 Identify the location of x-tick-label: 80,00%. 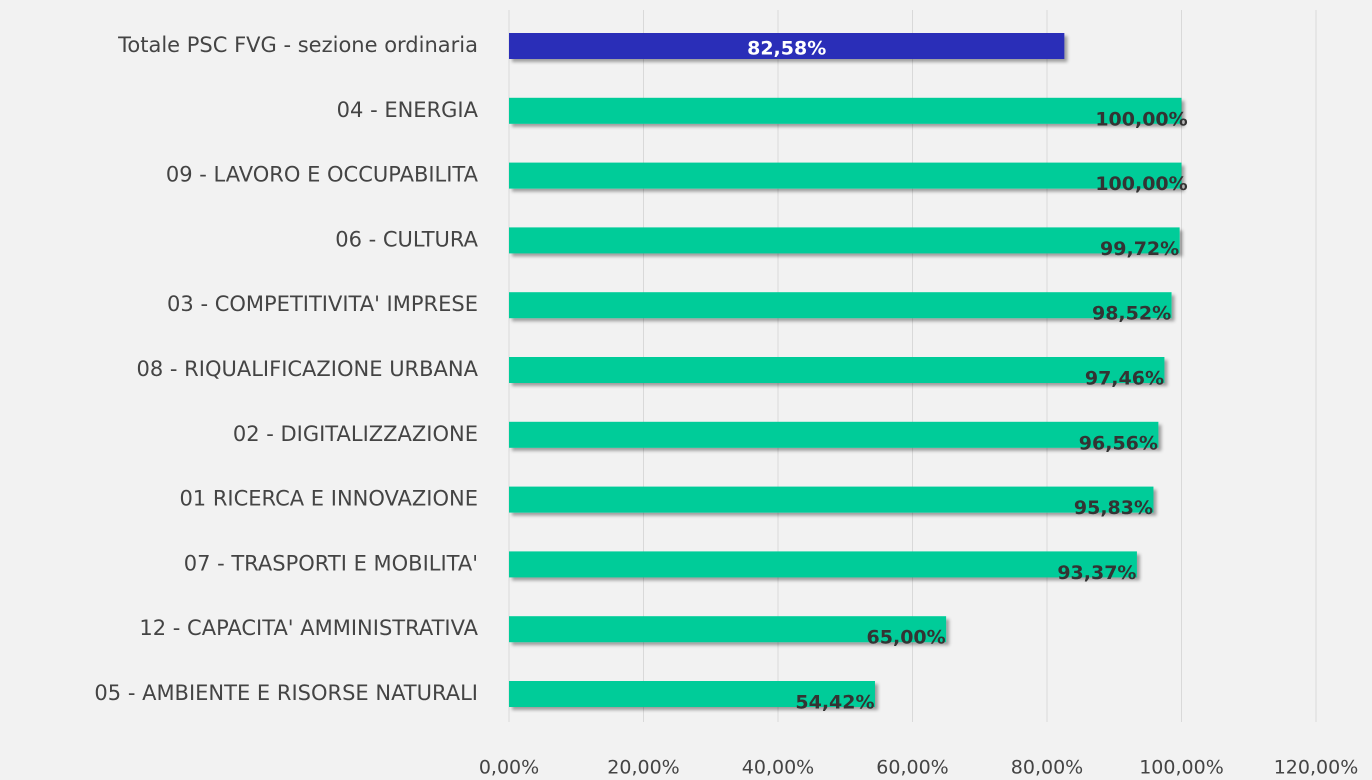
(1047, 768).